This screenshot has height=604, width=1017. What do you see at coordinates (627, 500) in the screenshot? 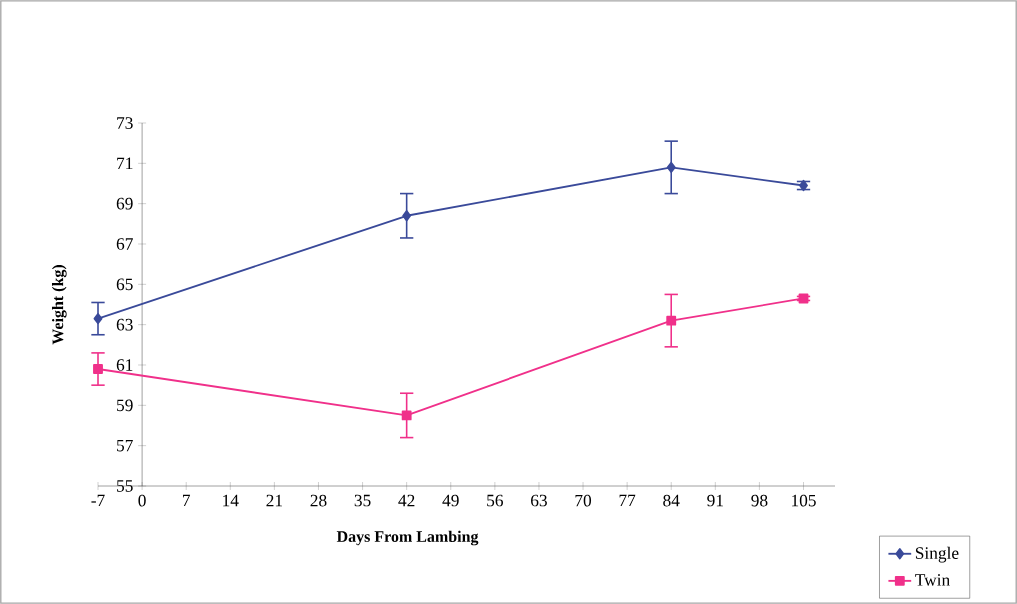
I see `x-tick-label: 77` at bounding box center [627, 500].